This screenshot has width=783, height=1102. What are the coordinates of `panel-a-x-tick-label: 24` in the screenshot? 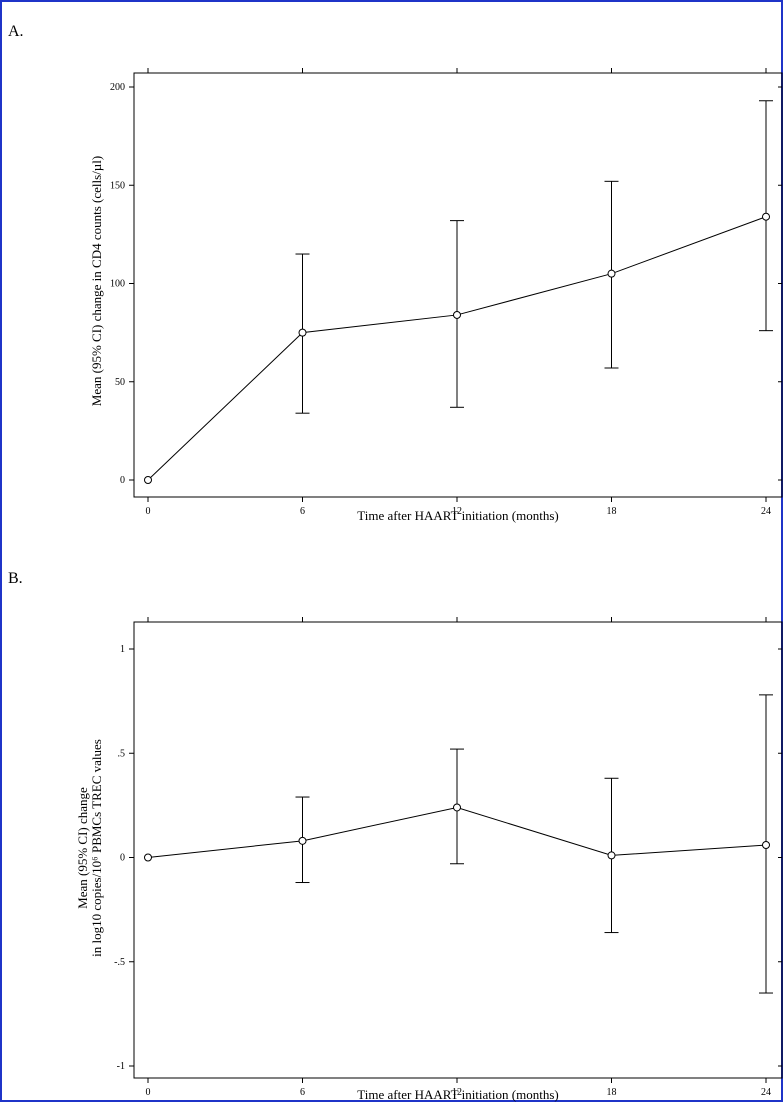 It's located at (766, 511).